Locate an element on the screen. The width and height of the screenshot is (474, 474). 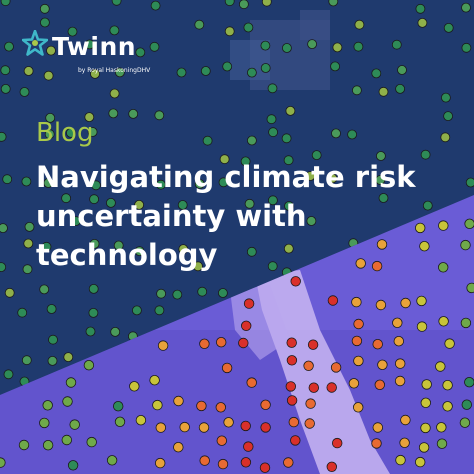
post-category: Blog is located at coordinates (65, 133).